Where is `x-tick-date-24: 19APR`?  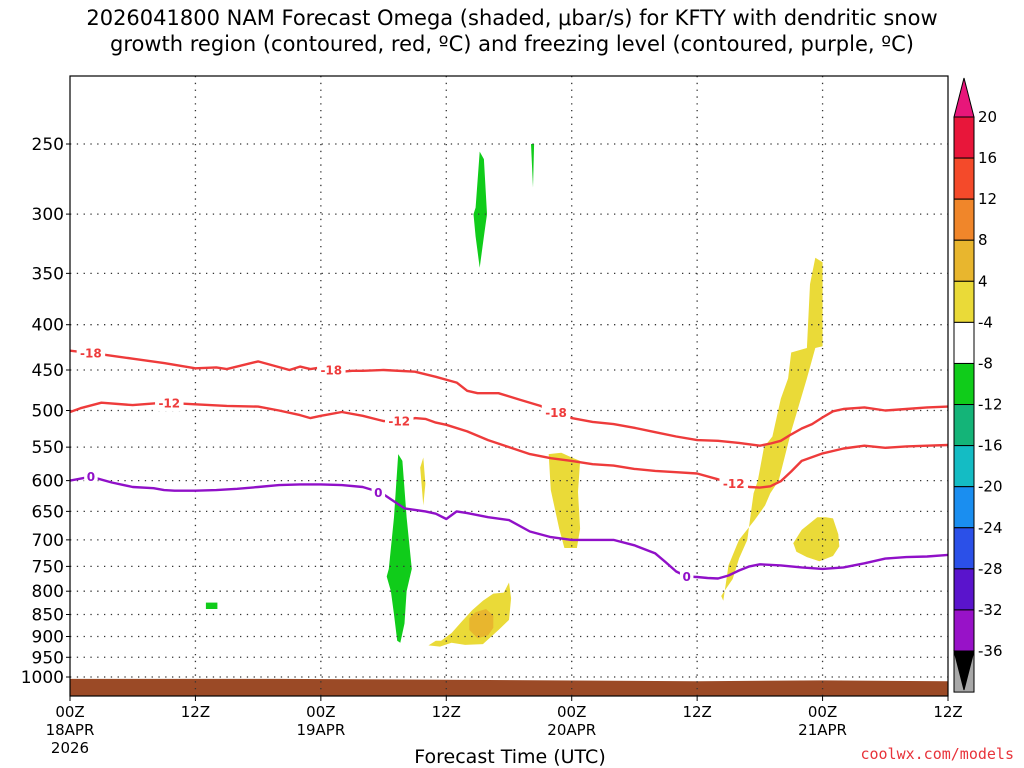
x-tick-date-24: 19APR is located at coordinates (320, 730).